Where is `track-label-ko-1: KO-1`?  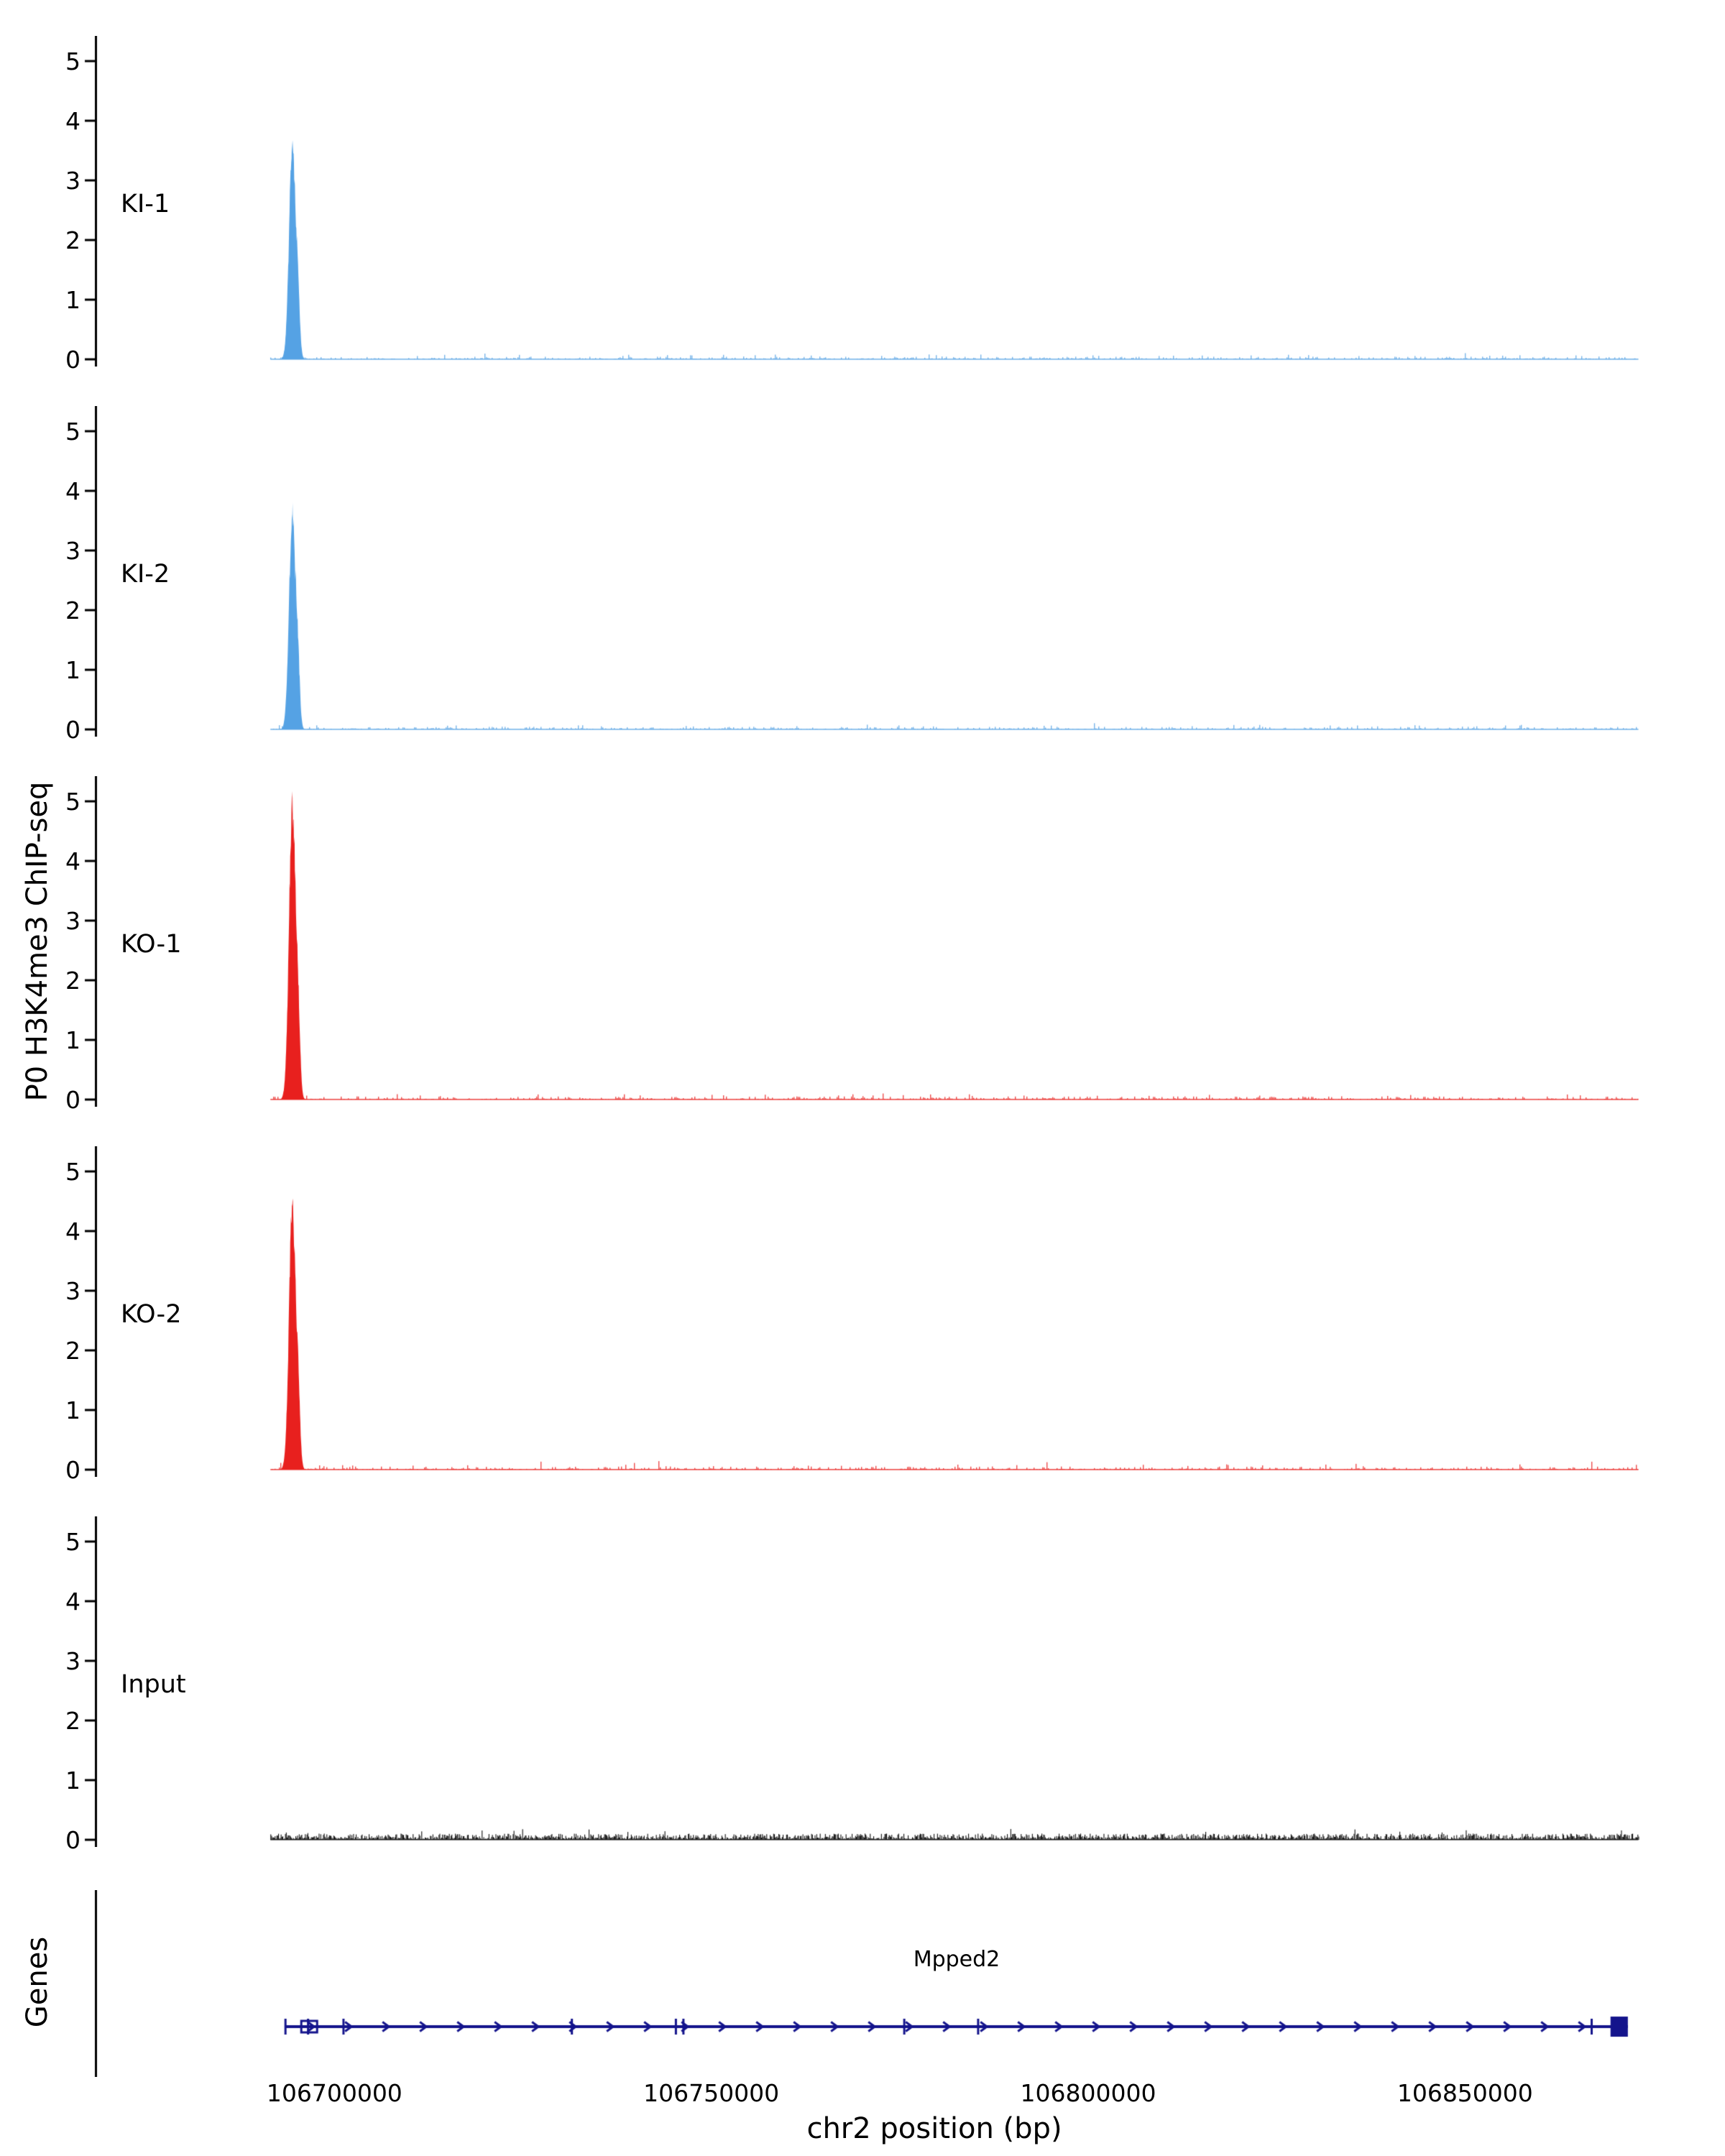 track-label-ko-1: KO-1 is located at coordinates (151, 944).